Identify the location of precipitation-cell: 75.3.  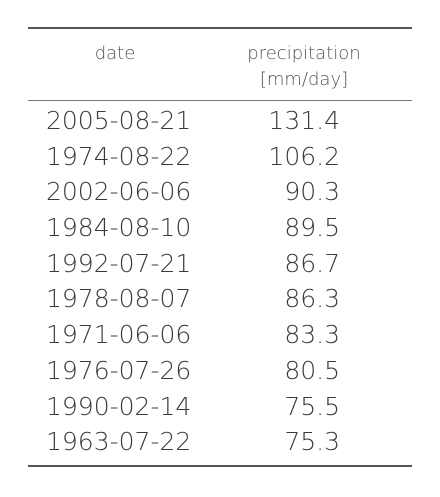
(312, 442).